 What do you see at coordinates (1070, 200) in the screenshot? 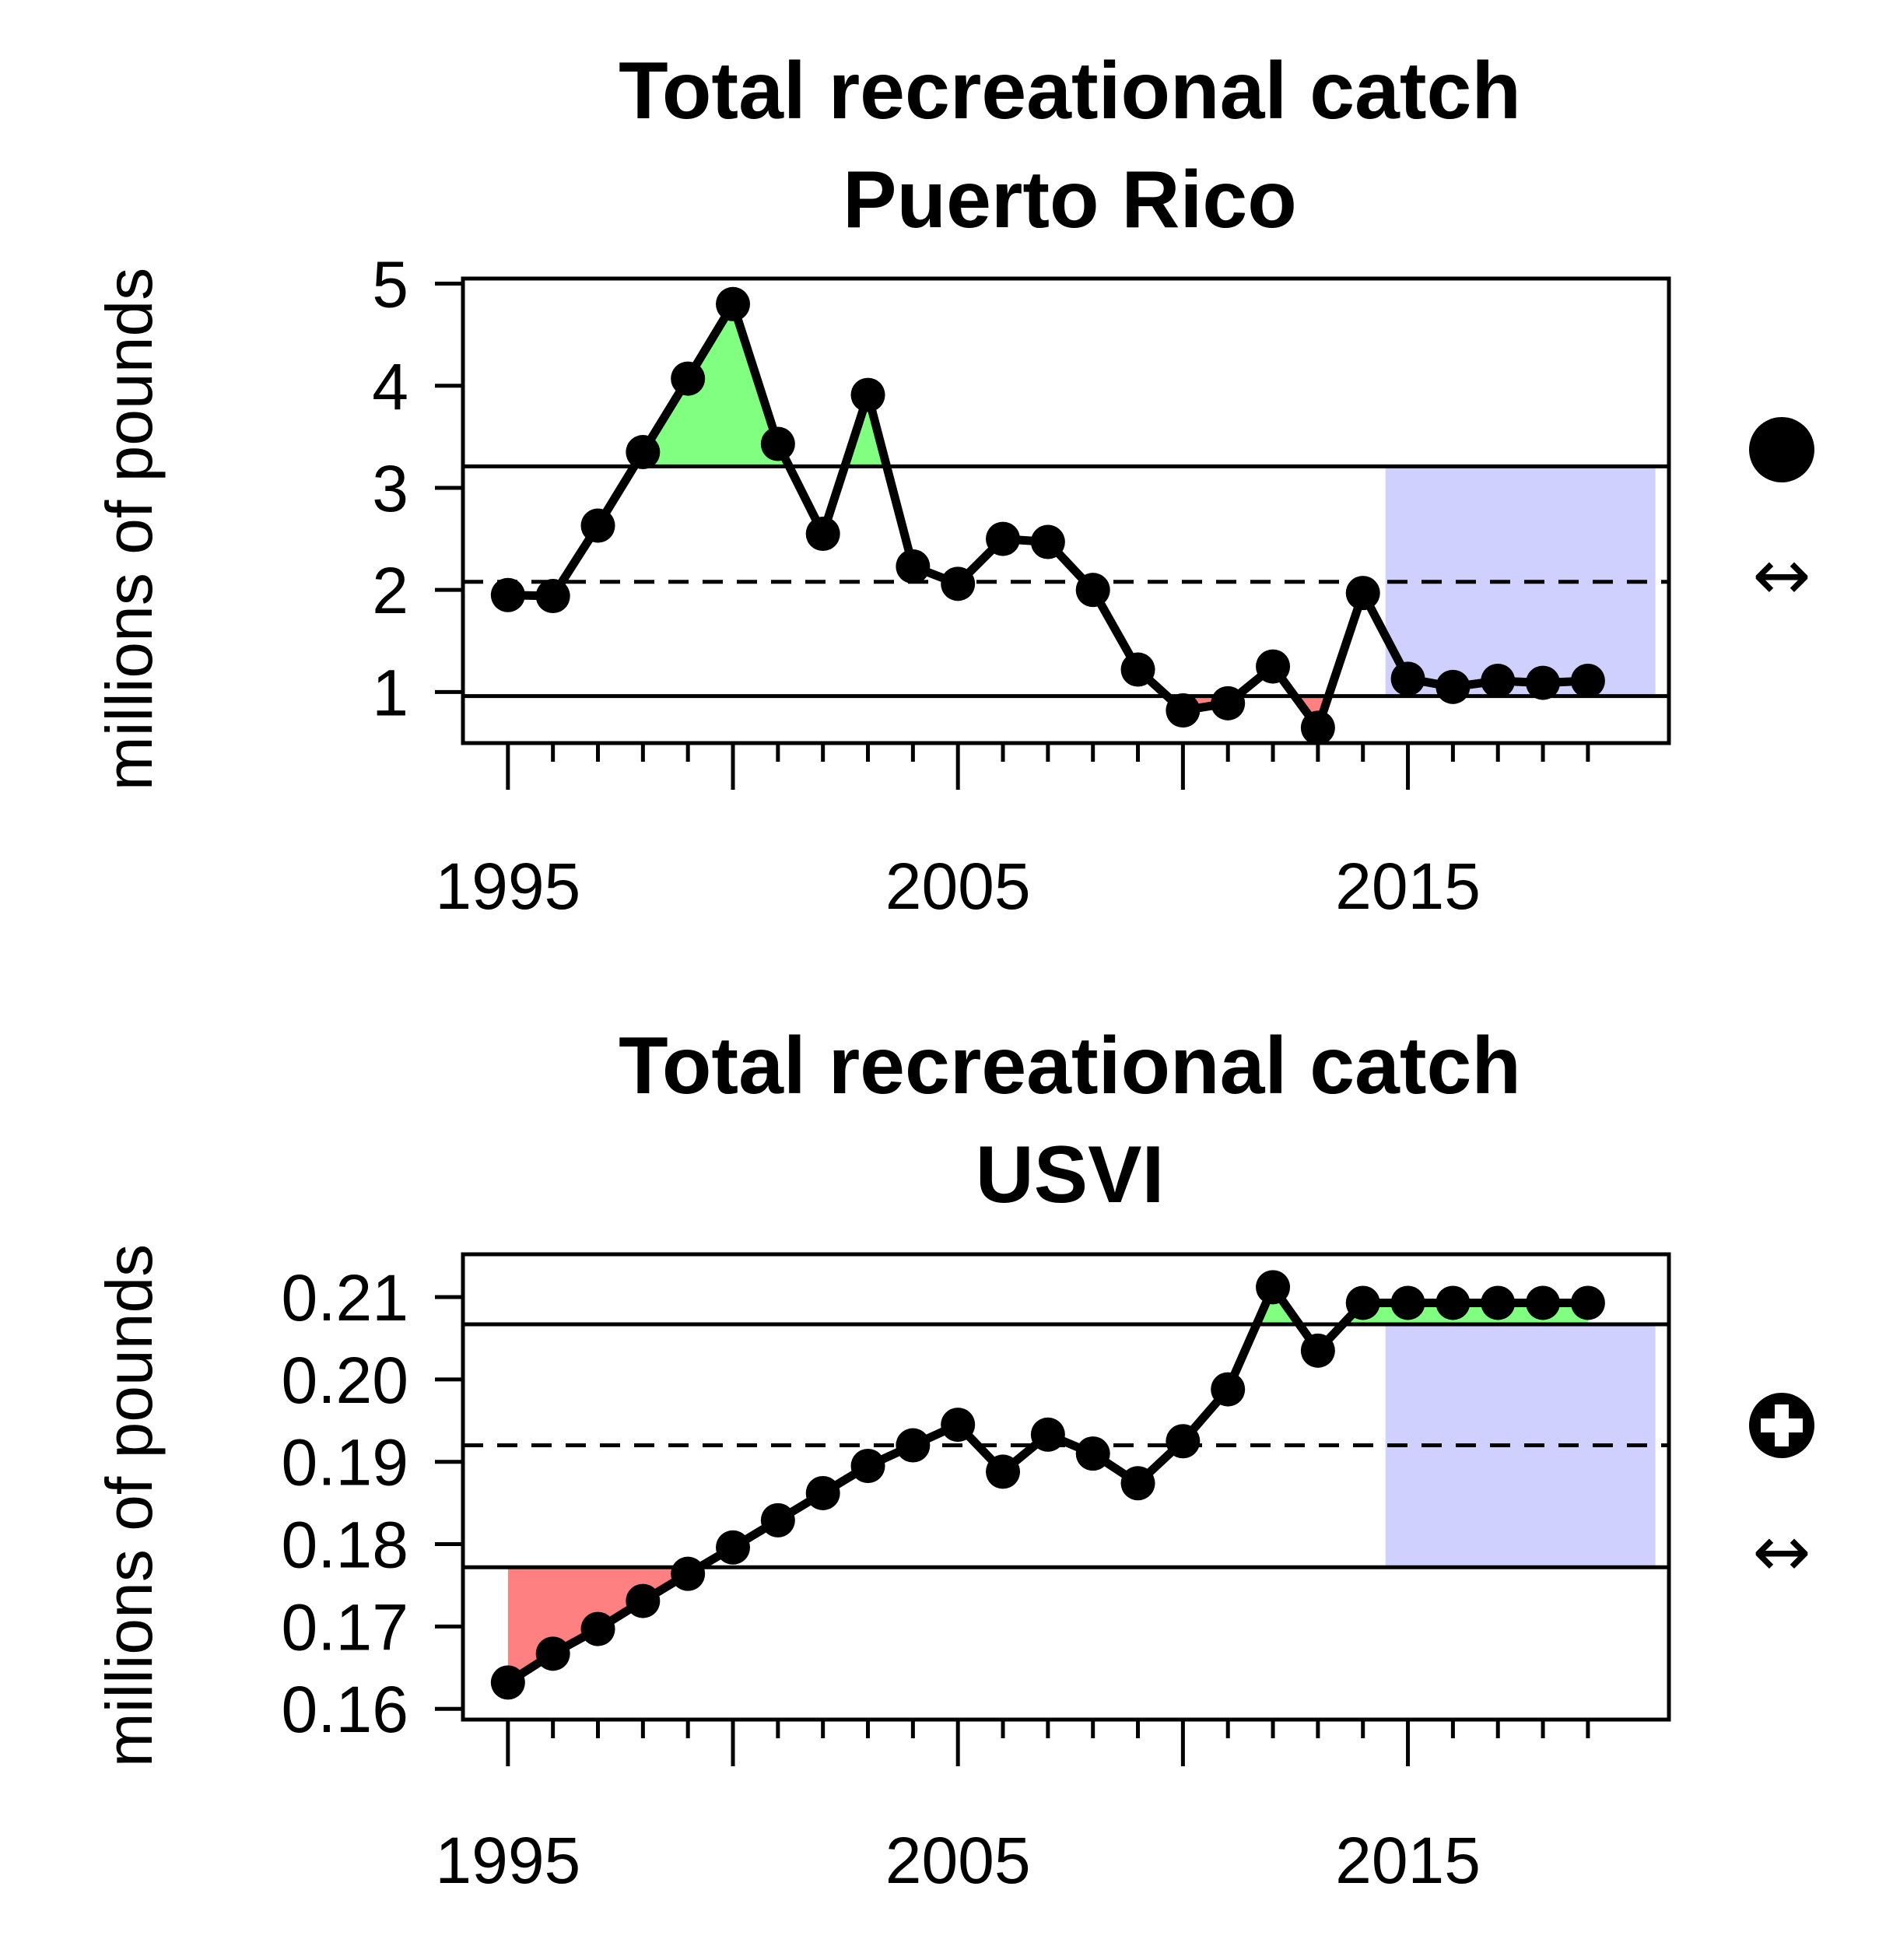
I see `chart-subtitle: Puerto Rico` at bounding box center [1070, 200].